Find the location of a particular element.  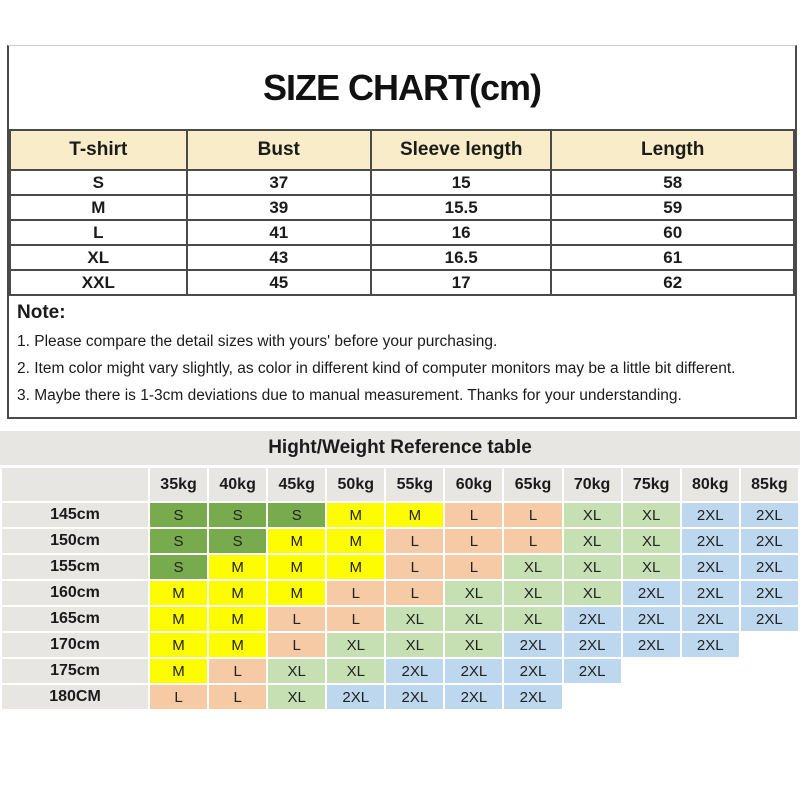

weight-header-cell: 60kg is located at coordinates (474, 484).